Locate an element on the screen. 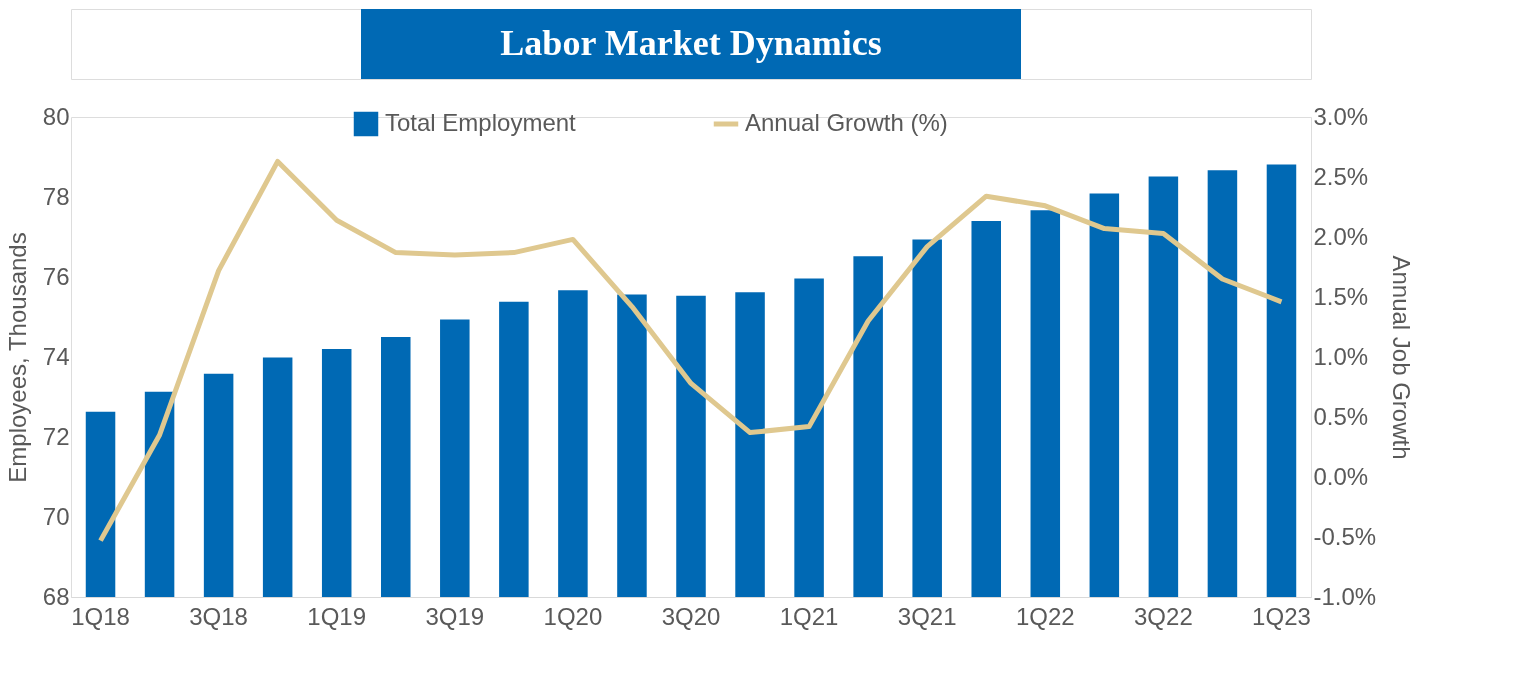 The width and height of the screenshot is (1513, 679). y-tick-label: 80 is located at coordinates (56, 116).